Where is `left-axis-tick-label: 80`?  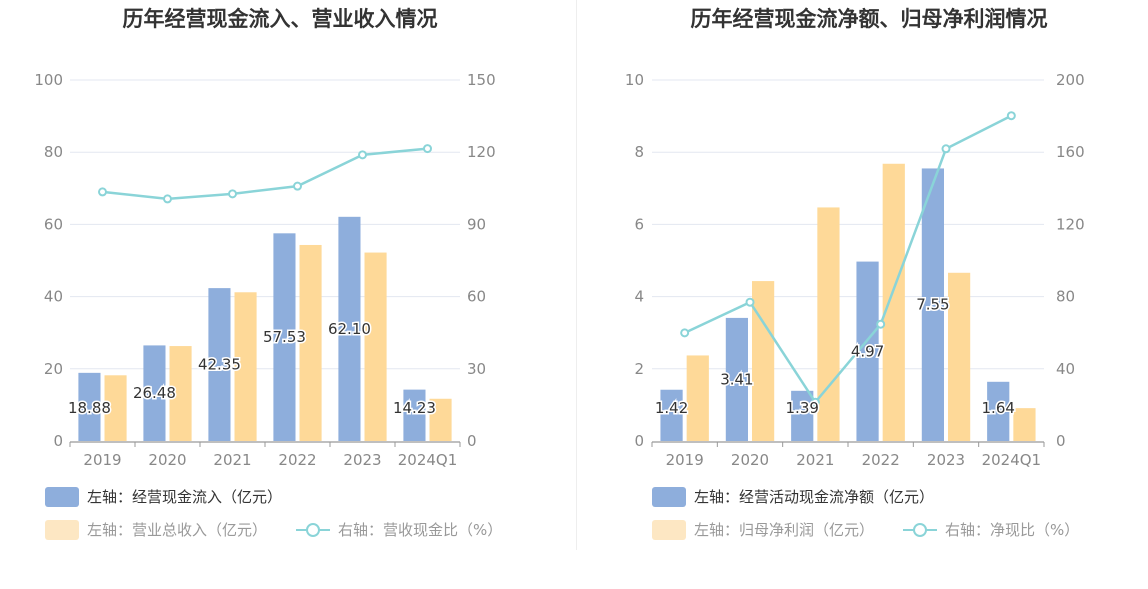 left-axis-tick-label: 80 is located at coordinates (53, 152).